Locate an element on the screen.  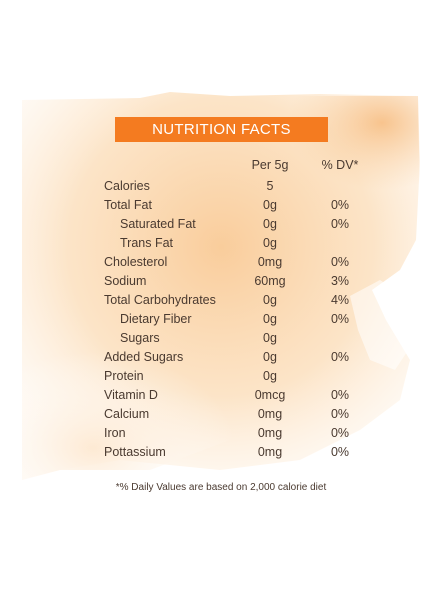
table-row: Dietary Fiber 0g 0% is located at coordinates (221, 319).